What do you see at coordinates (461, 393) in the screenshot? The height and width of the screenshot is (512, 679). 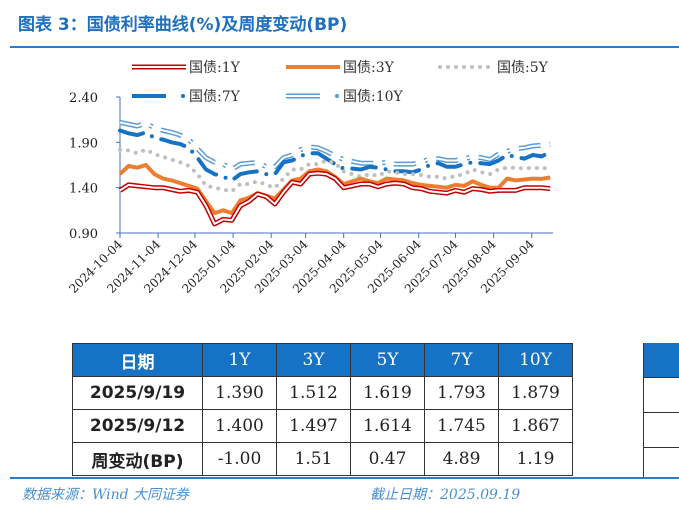 I see `cell: 1.793` at bounding box center [461, 393].